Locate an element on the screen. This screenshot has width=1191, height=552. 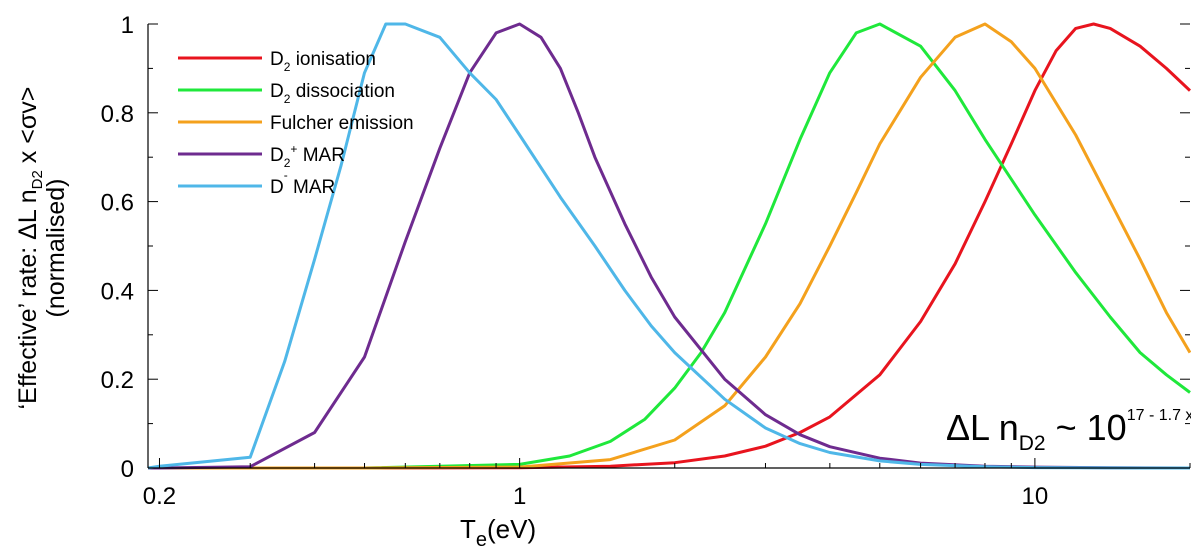
x-tick-label-0: 0.2 is located at coordinates (159, 496).